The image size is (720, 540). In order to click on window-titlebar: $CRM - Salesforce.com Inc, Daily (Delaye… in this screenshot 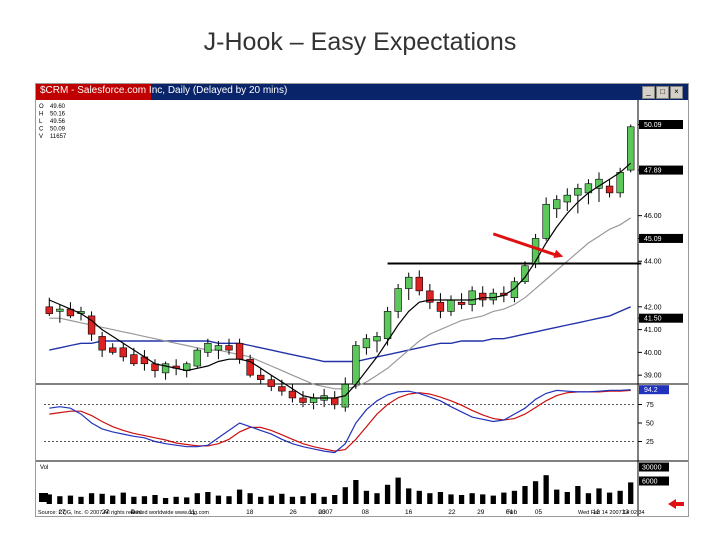, I will do `click(362, 92)`.